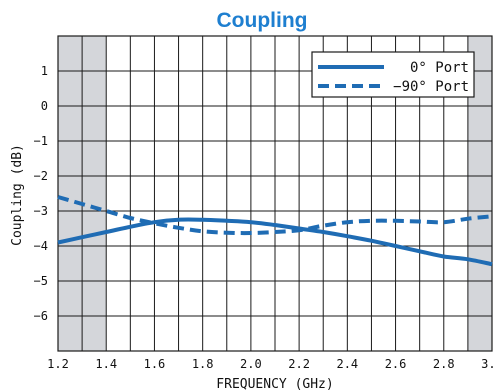 This screenshot has width=495, height=392. Describe the element at coordinates (275, 242) in the screenshot. I see `series-line-0-port` at that location.